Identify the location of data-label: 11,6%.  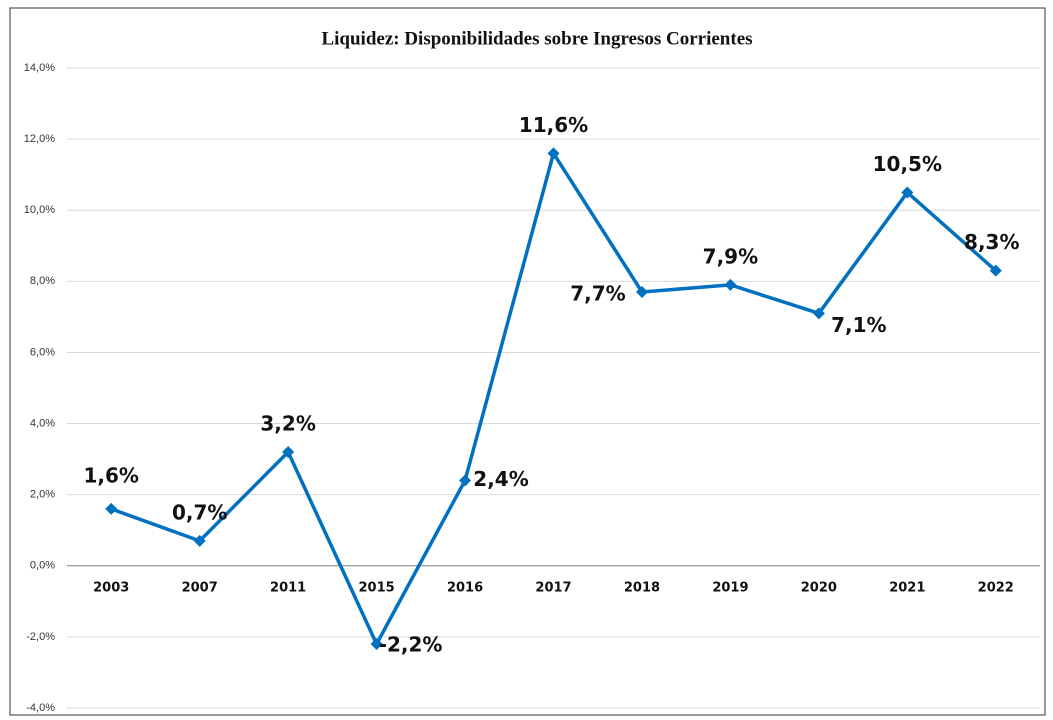
(553, 125).